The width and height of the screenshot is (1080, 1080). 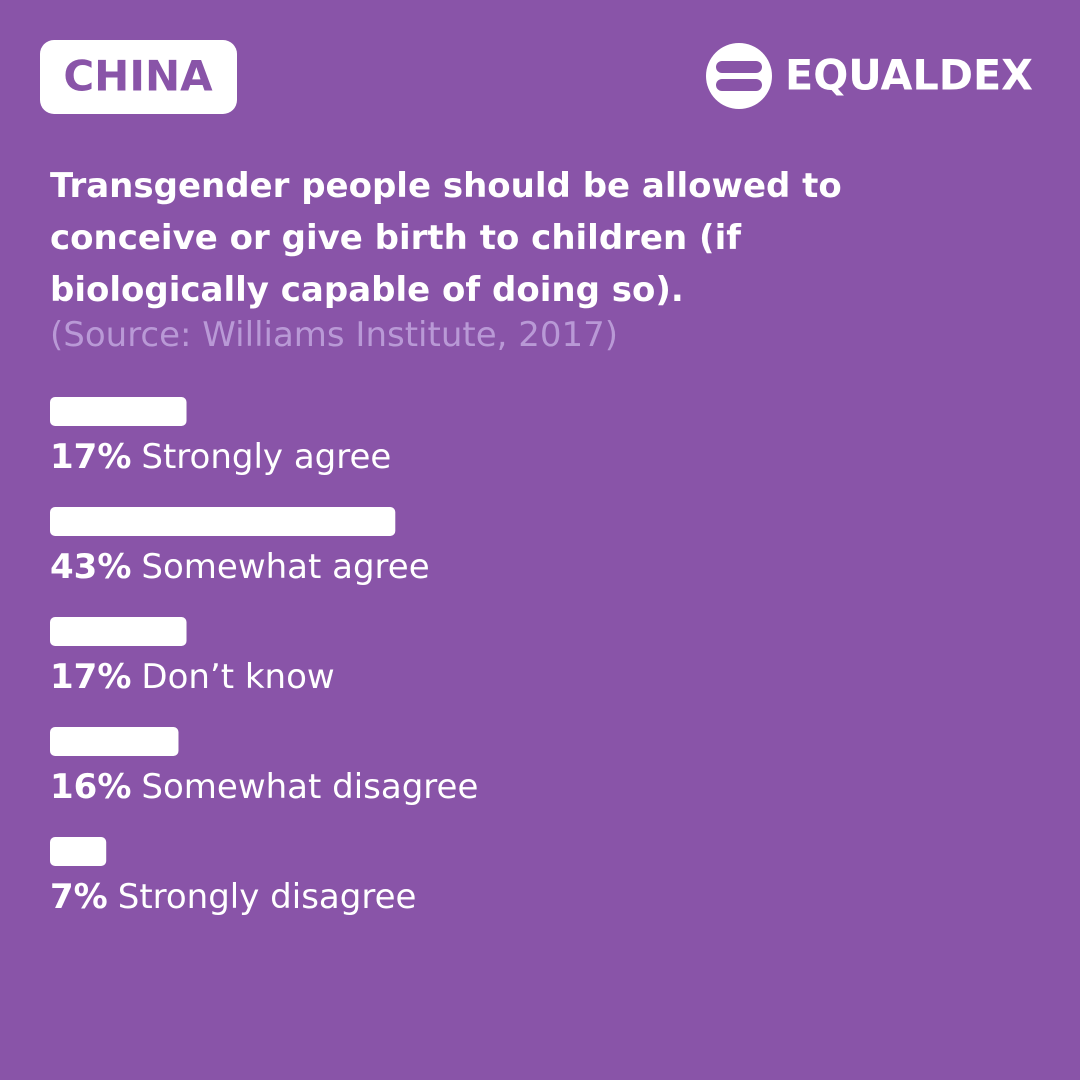 I want to click on bar-label: 43% Somewhat agree, so click(x=240, y=567).